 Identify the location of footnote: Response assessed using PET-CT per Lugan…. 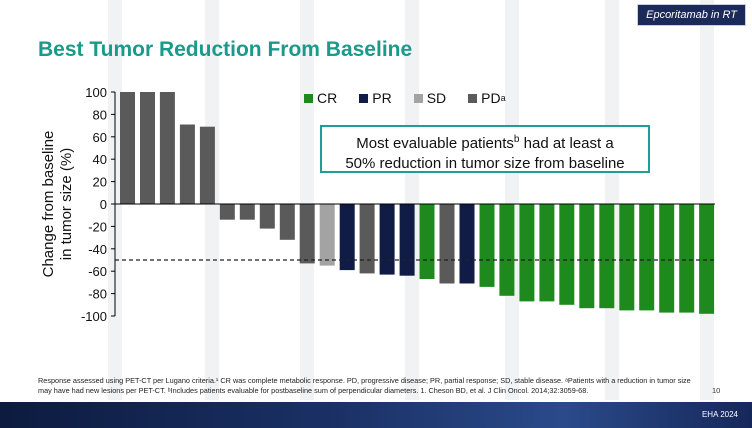
(364, 385).